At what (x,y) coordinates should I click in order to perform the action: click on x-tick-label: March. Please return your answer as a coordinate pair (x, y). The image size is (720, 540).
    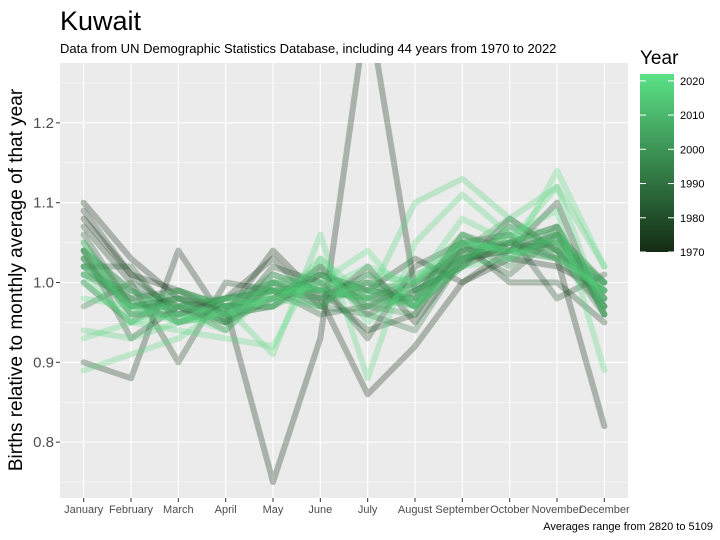
    Looking at the image, I should click on (178, 510).